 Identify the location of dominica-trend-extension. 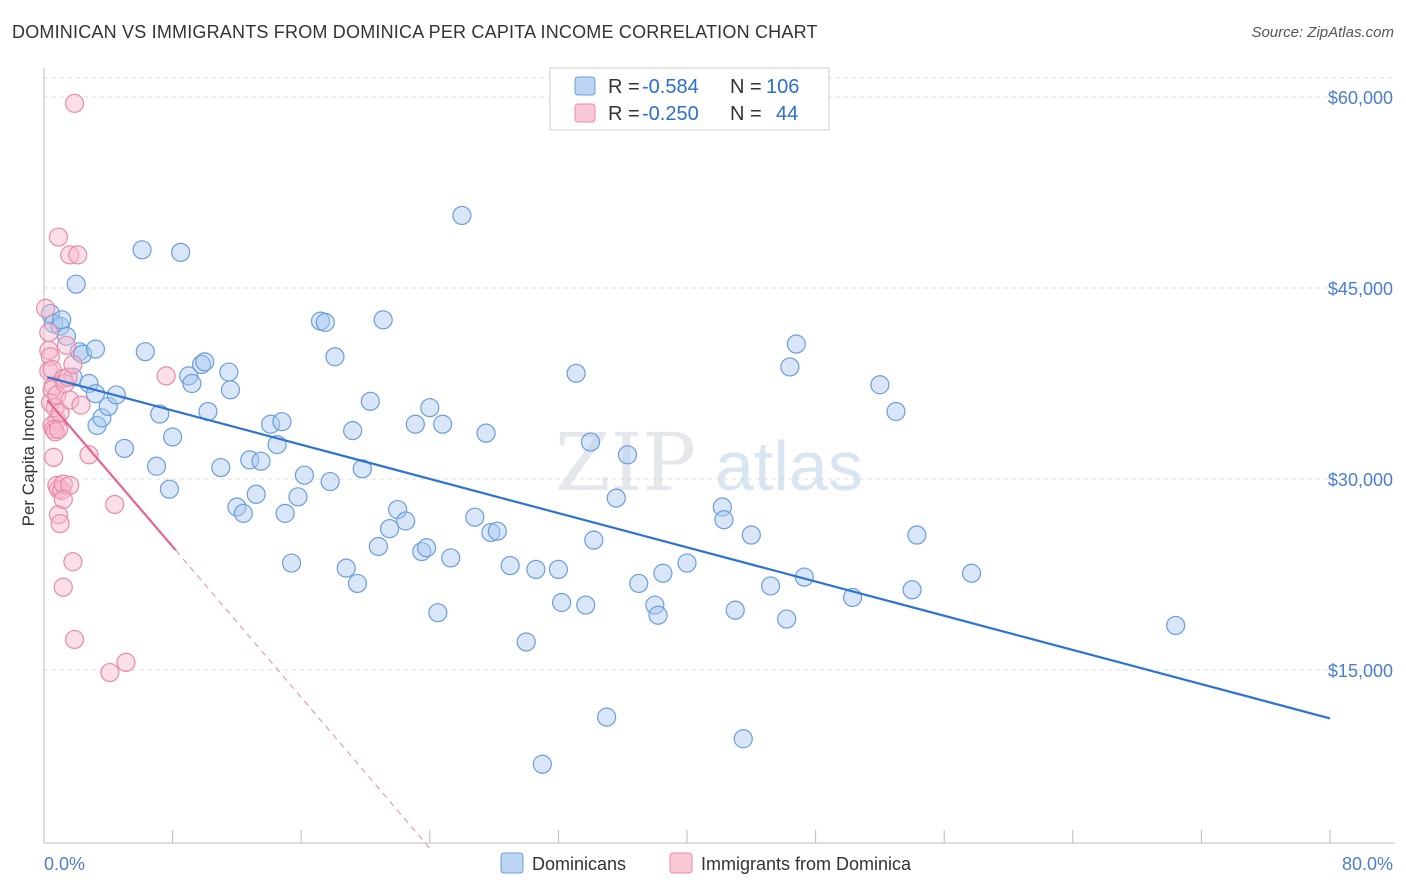
(303, 699).